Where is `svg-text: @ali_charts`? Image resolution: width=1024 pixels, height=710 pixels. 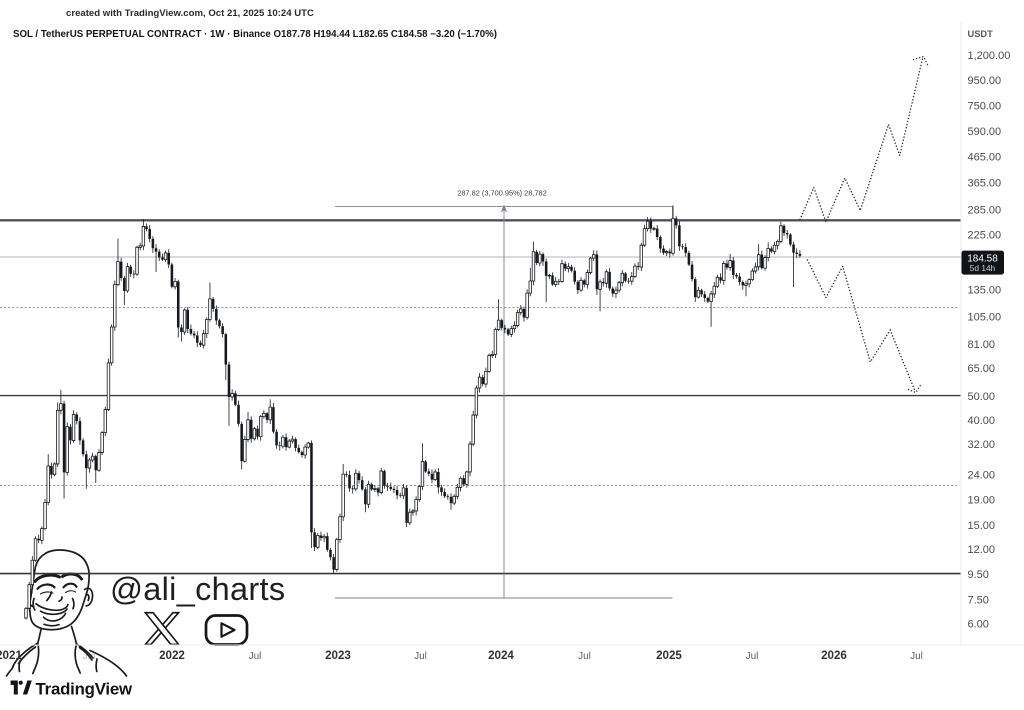
svg-text: @ali_charts is located at coordinates (197, 589).